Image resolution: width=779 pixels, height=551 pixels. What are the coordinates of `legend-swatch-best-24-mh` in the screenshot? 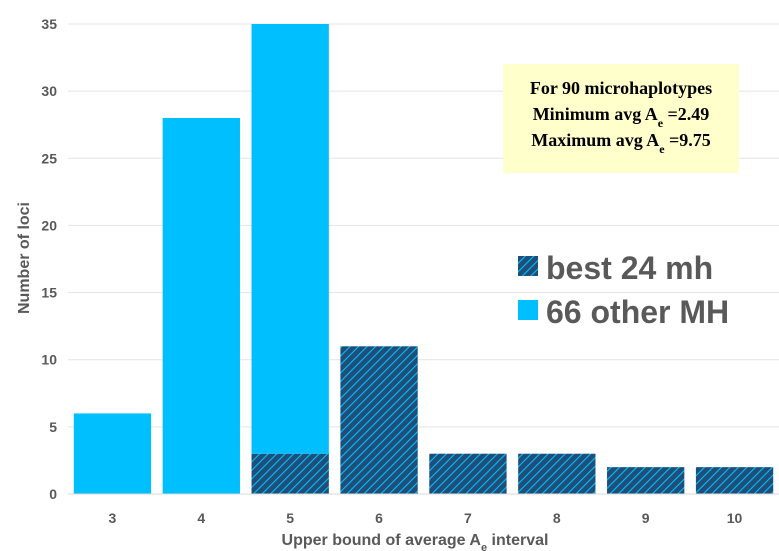 It's located at (528, 266).